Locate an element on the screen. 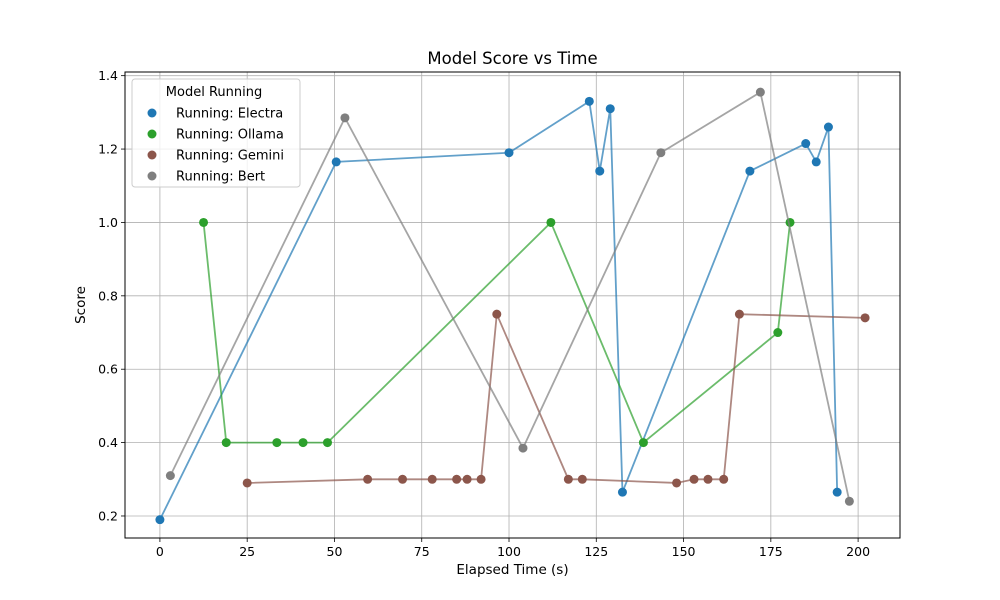 This screenshot has width=1000, height=600. y-tick-label: 0.4 is located at coordinates (108, 442).